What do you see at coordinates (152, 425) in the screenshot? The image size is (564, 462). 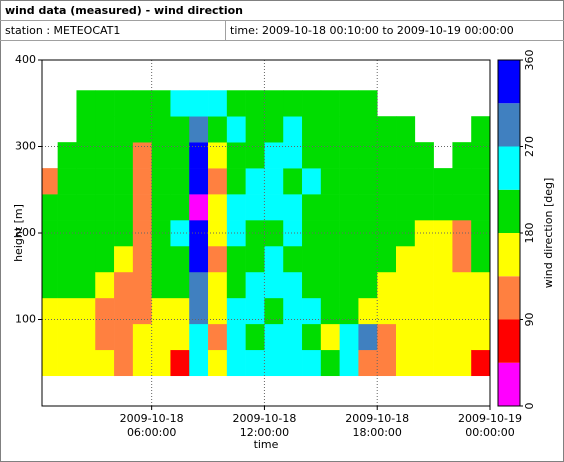 I see `x-tick-label: 2009-10-18 06:00:00` at bounding box center [152, 425].